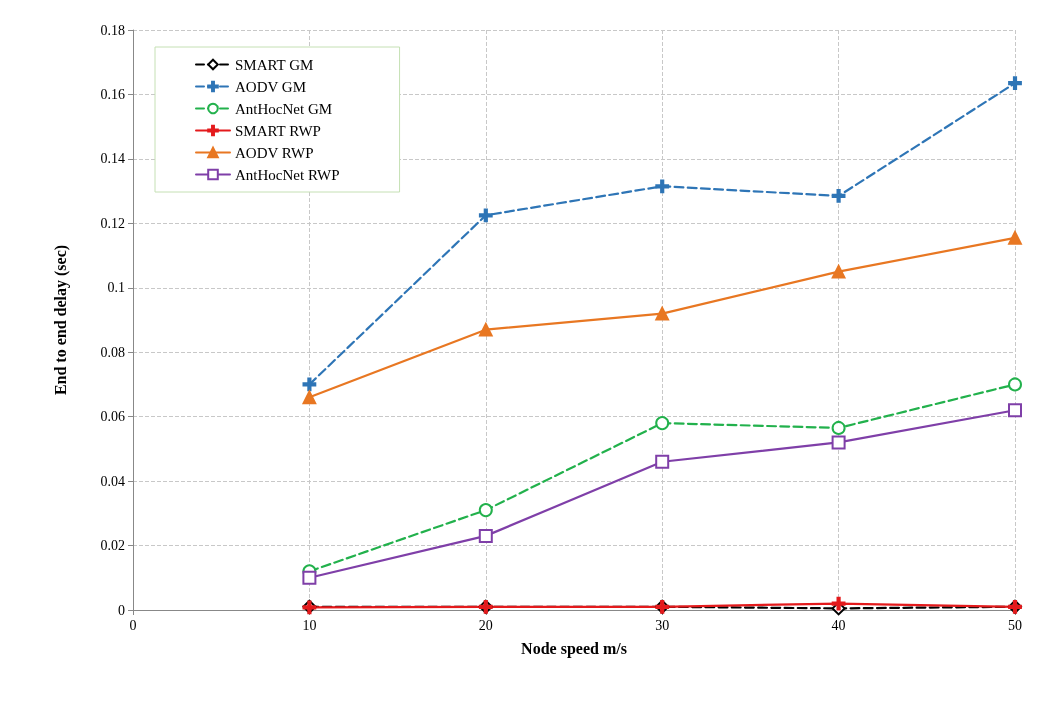 This screenshot has height=719, width=1055. Describe the element at coordinates (112, 30) in the screenshot. I see `y-tick-label: 0.18` at that location.